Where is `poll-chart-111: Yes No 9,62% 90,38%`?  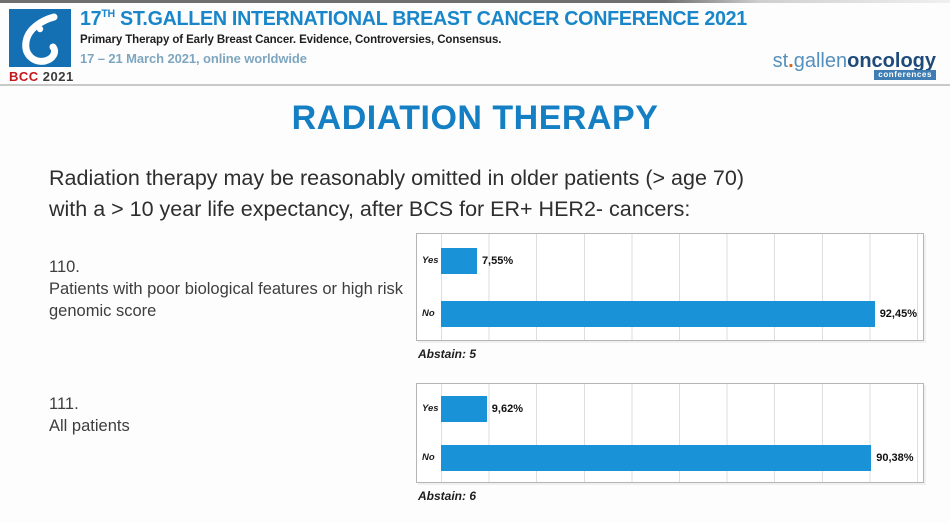
poll-chart-111: Yes No 9,62% 90,38% is located at coordinates (670, 433).